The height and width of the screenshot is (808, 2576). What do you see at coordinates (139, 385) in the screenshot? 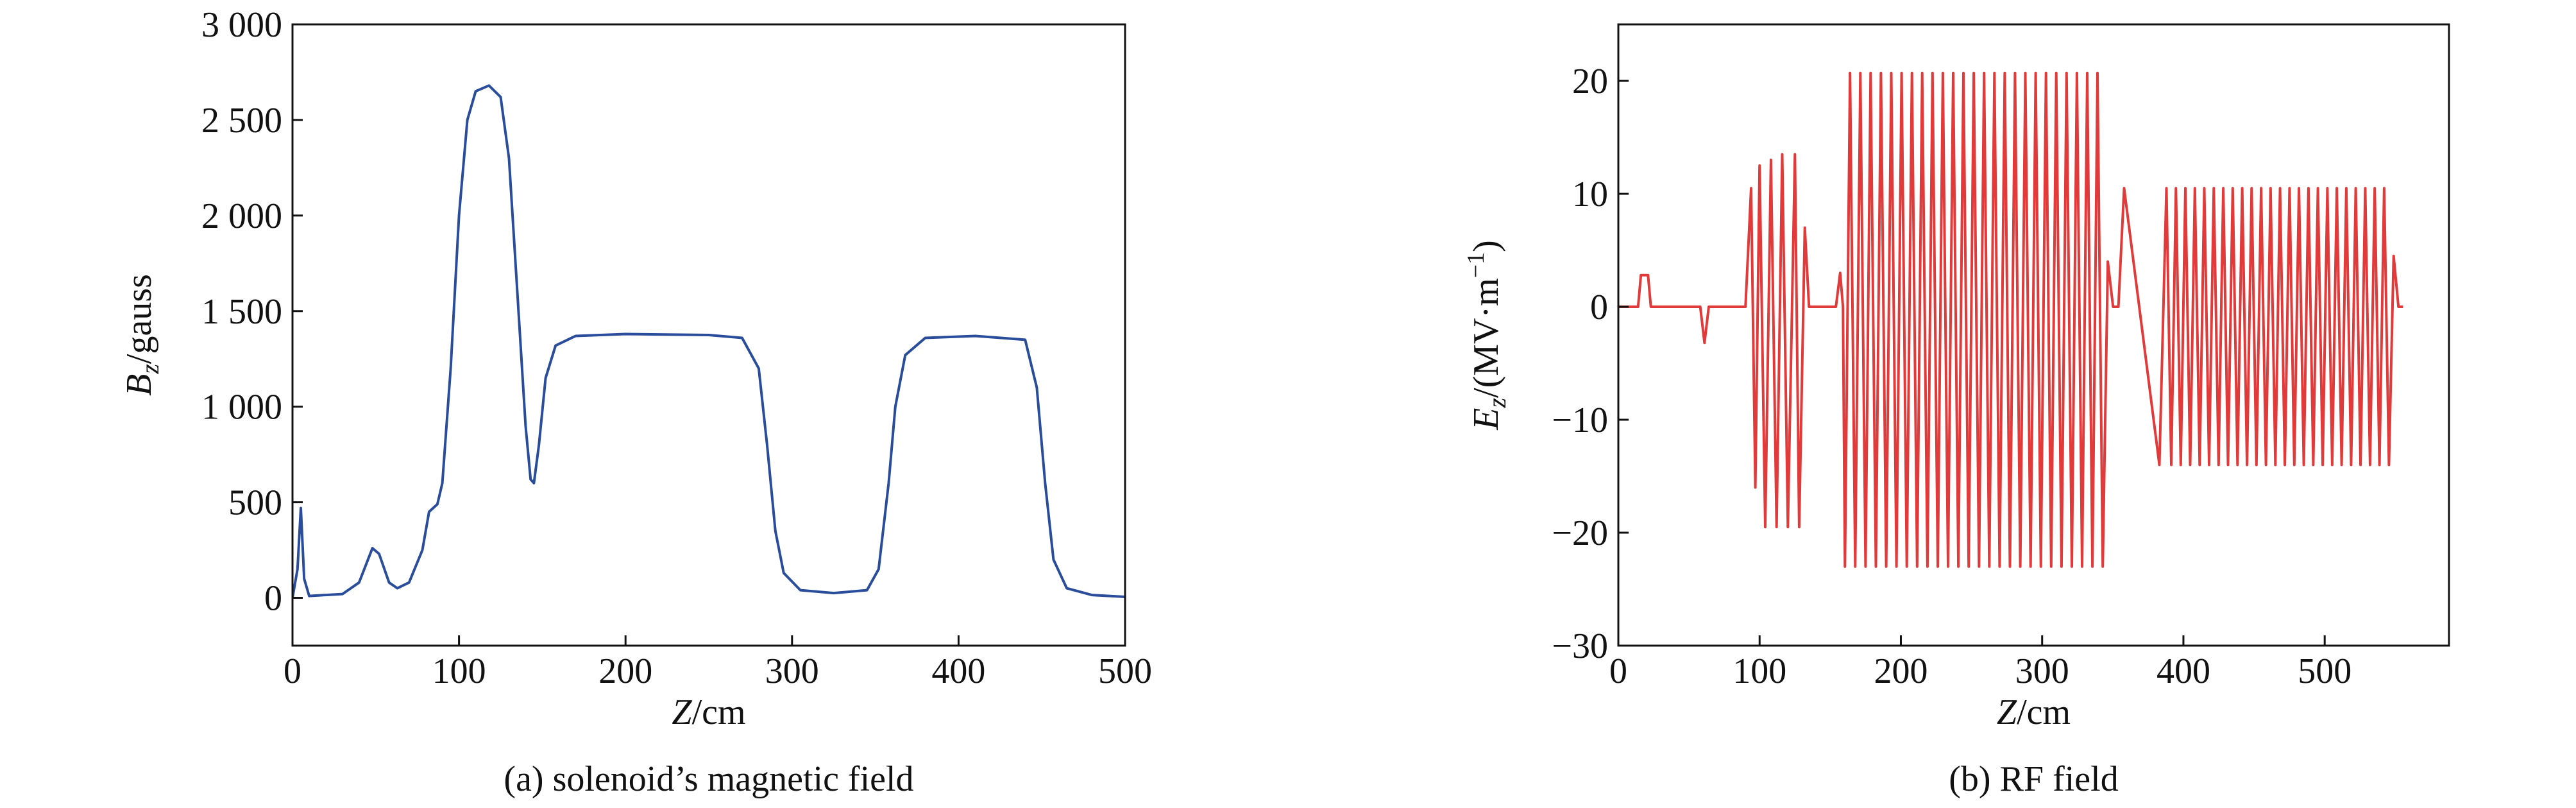
I see `y-label-part: B` at bounding box center [139, 385].